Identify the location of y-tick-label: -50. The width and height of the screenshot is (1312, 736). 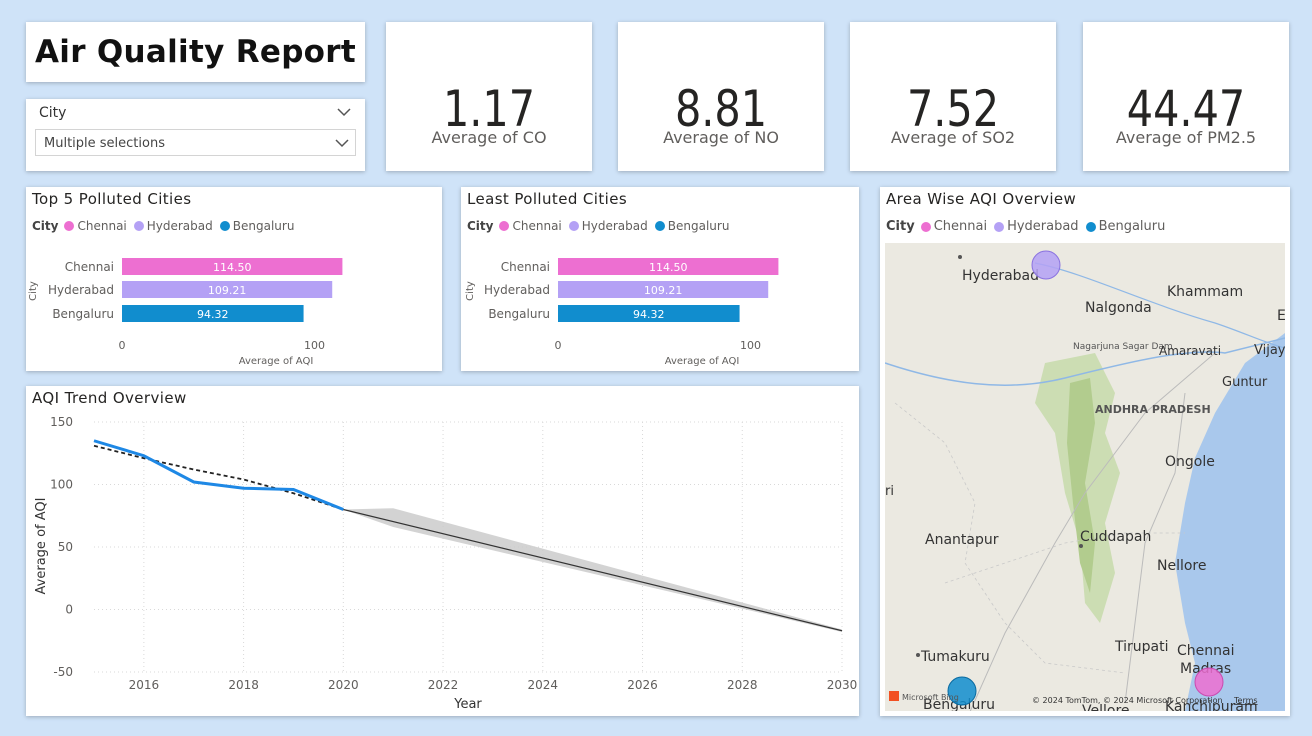
(63, 672).